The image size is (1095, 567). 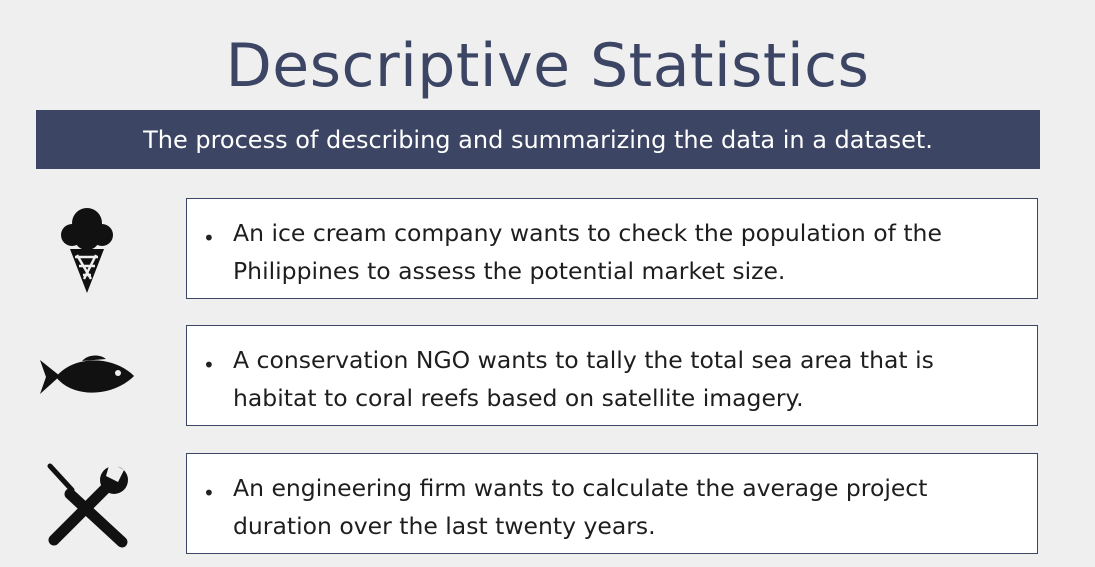 I want to click on fish-icon, so click(x=87, y=374).